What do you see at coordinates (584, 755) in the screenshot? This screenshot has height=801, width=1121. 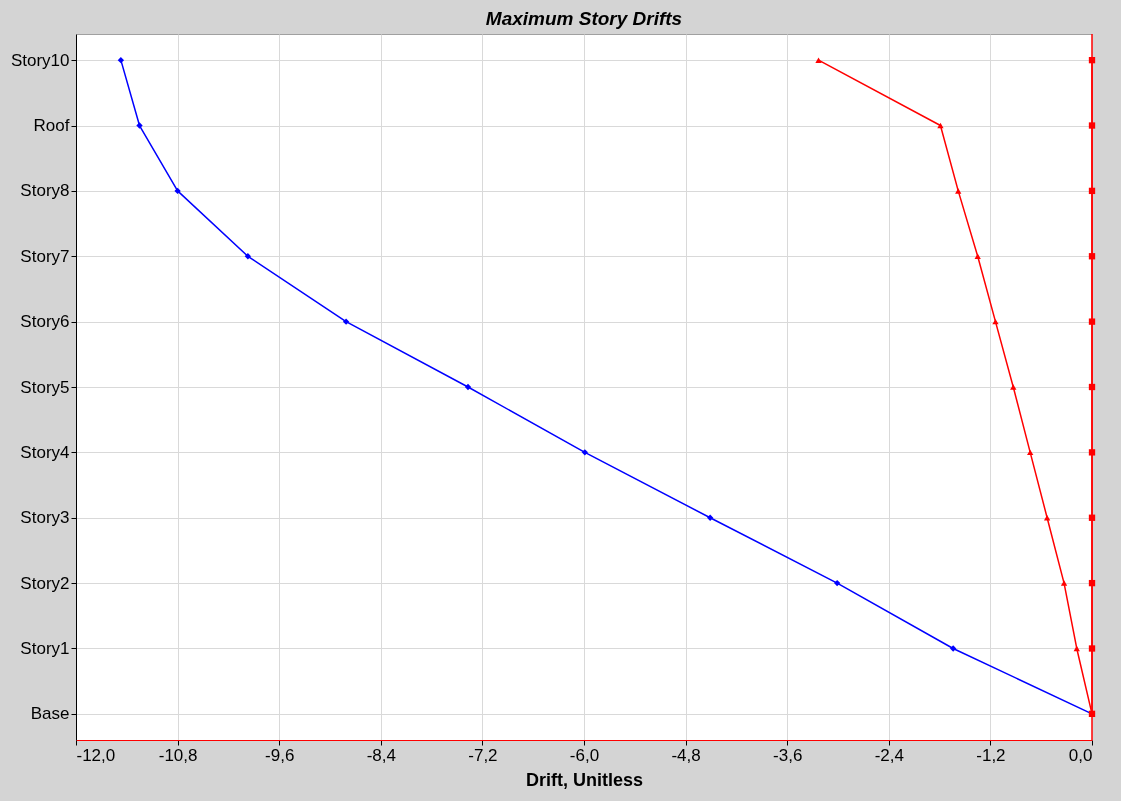 I see `x-tick-label: -6,0` at bounding box center [584, 755].